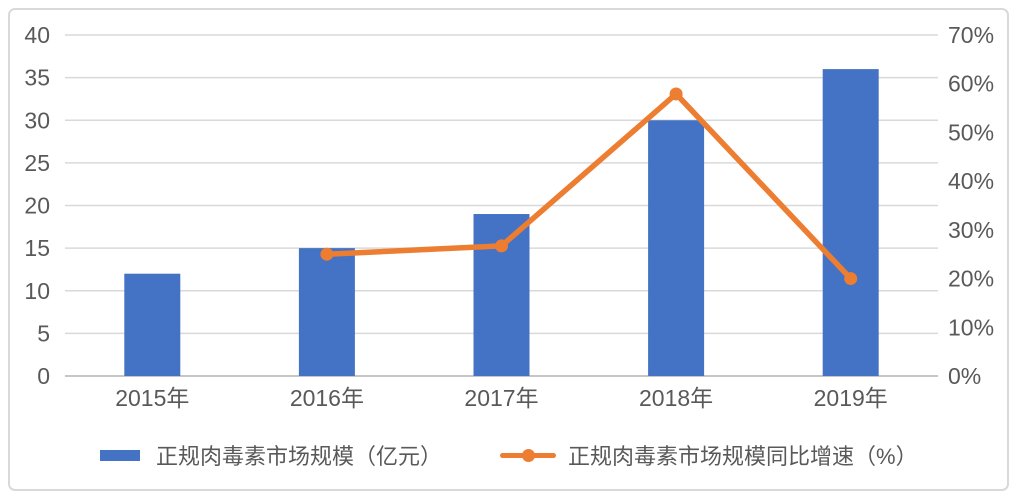 Image resolution: width=1018 pixels, height=502 pixels. What do you see at coordinates (851, 398) in the screenshot?
I see `x-axis-label: 2019年` at bounding box center [851, 398].